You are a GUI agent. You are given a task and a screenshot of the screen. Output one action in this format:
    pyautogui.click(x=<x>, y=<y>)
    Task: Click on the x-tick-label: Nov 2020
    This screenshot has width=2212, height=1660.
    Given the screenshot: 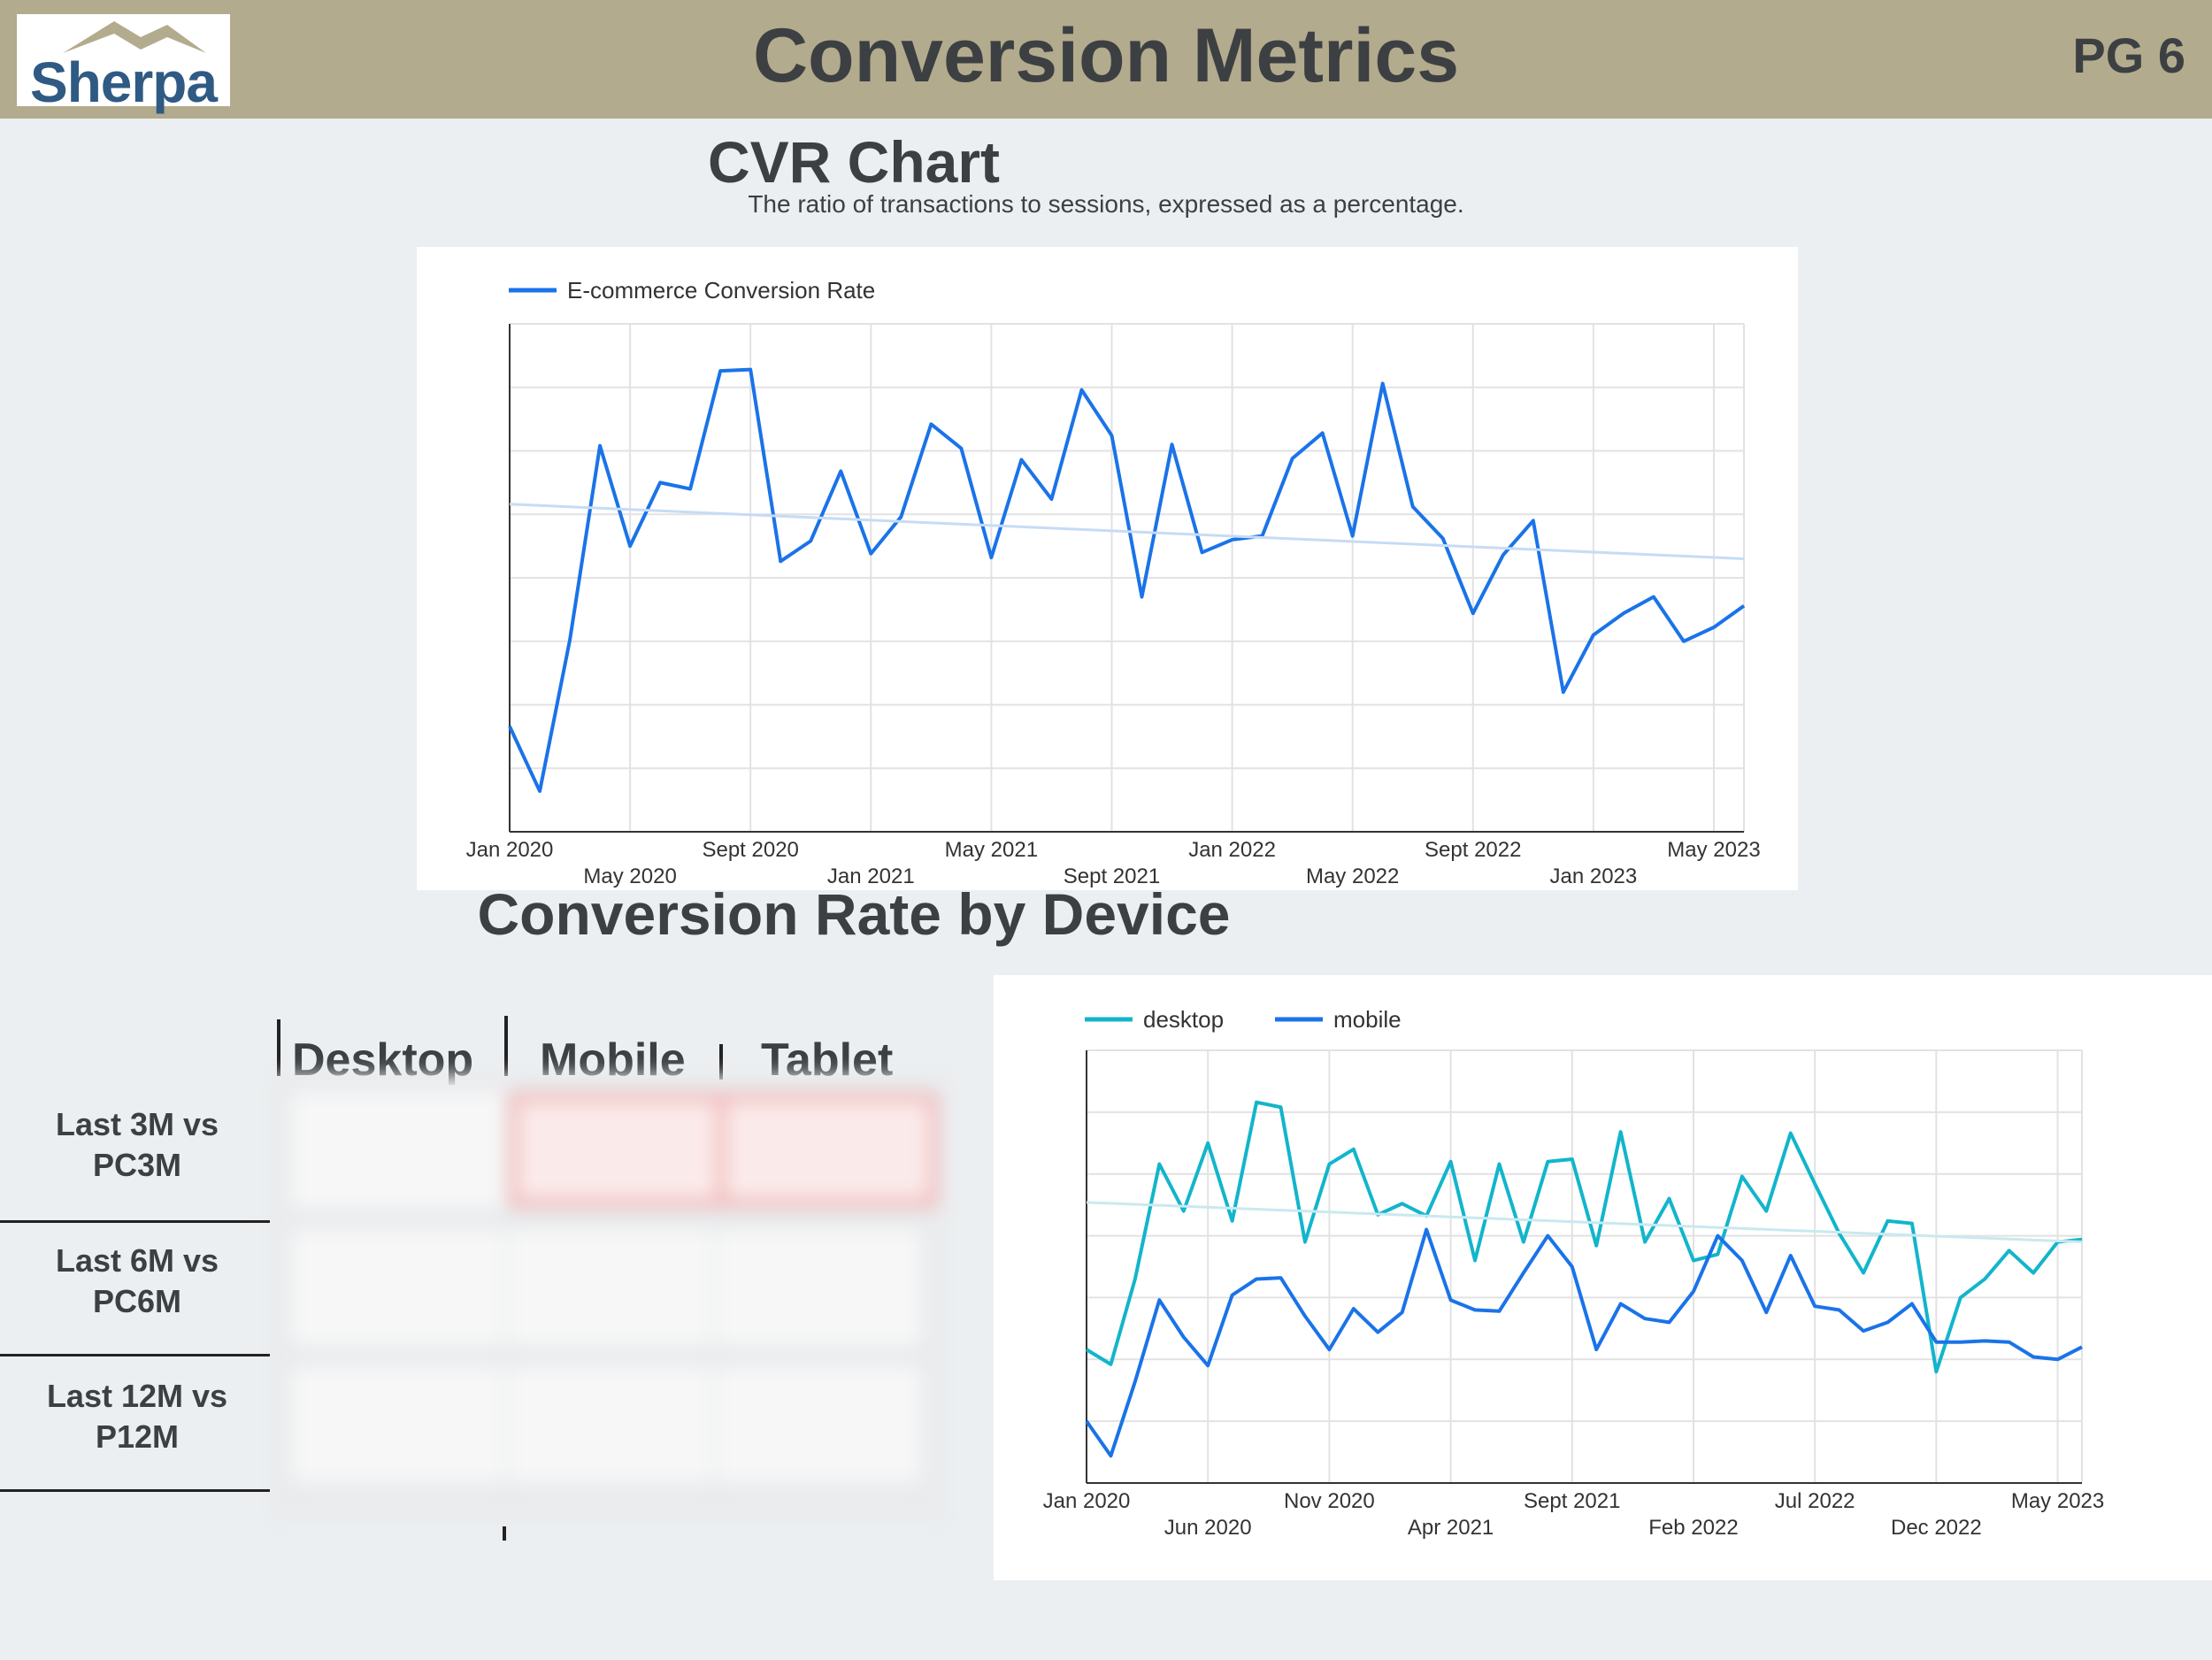 What is the action you would take?
    pyautogui.click(x=1329, y=1501)
    